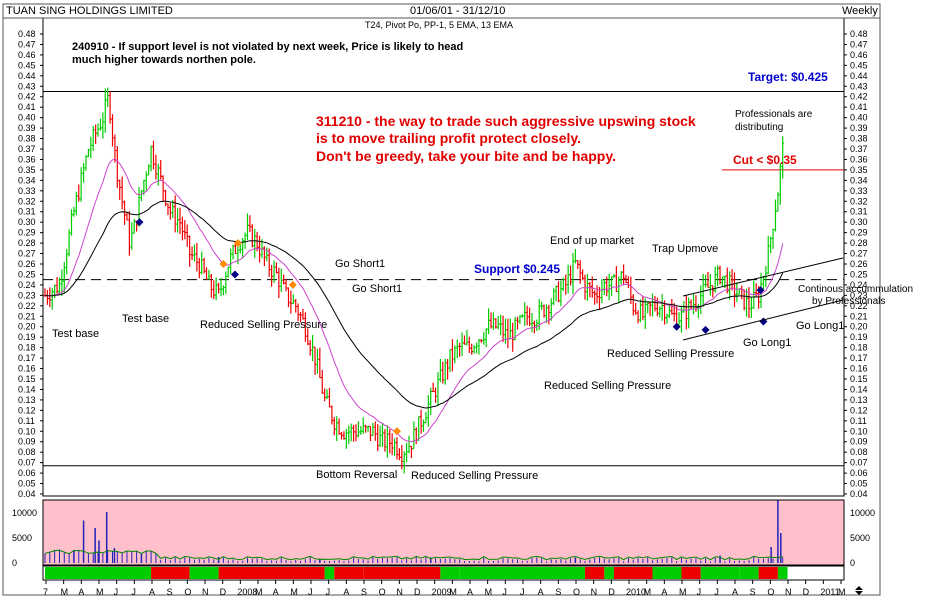 This screenshot has width=926, height=601. I want to click on y-tick-label-right: 0.05, so click(859, 484).